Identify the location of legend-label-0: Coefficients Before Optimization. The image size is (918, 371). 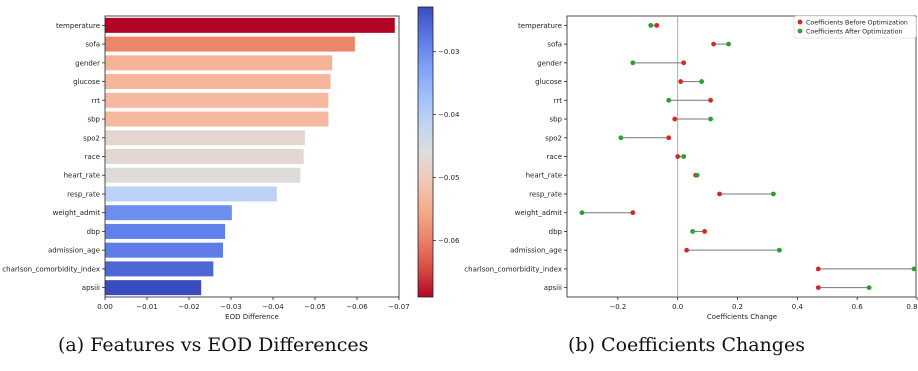
(857, 23).